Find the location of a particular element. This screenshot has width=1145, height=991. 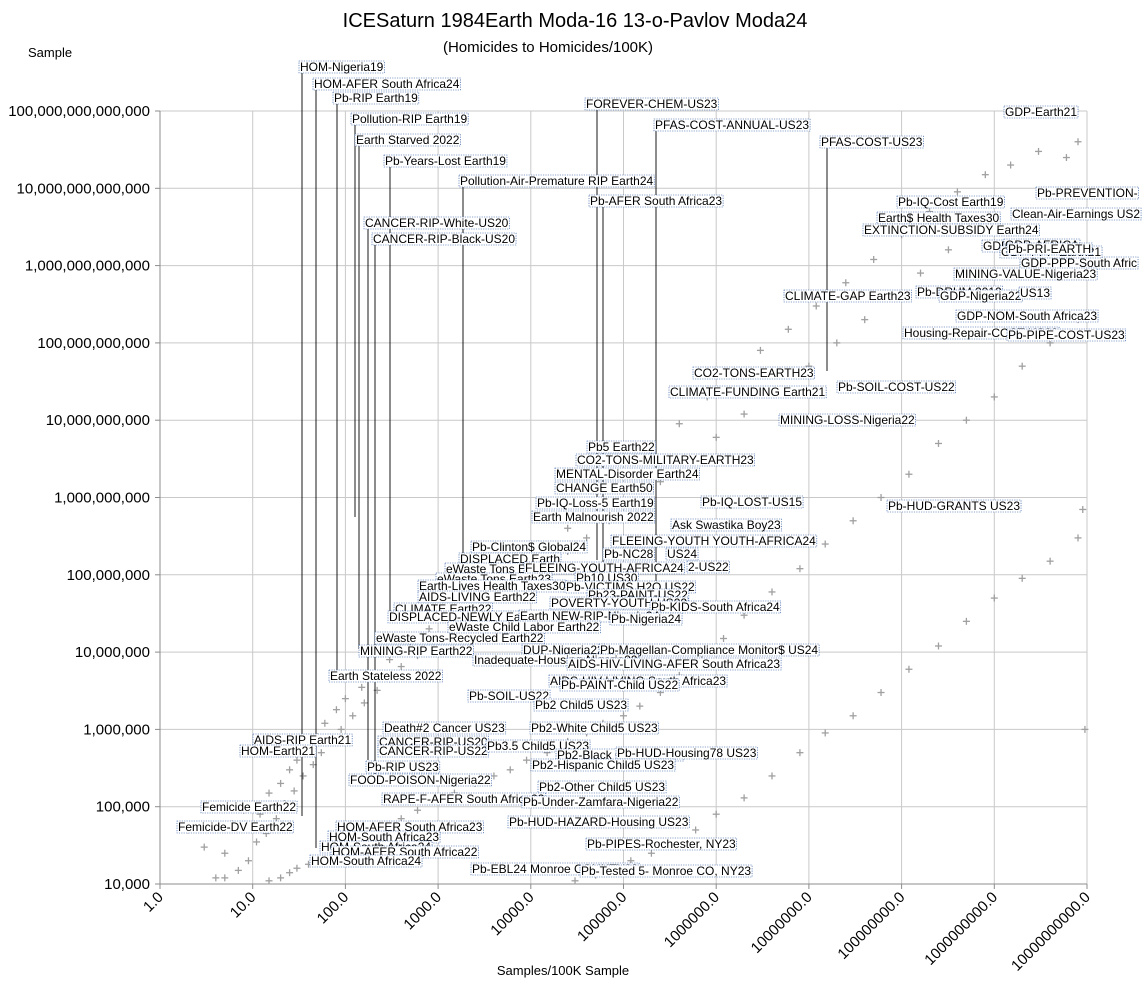

data-label: EXTINCTION-SUBSIDY Earth24 is located at coordinates (951, 230).